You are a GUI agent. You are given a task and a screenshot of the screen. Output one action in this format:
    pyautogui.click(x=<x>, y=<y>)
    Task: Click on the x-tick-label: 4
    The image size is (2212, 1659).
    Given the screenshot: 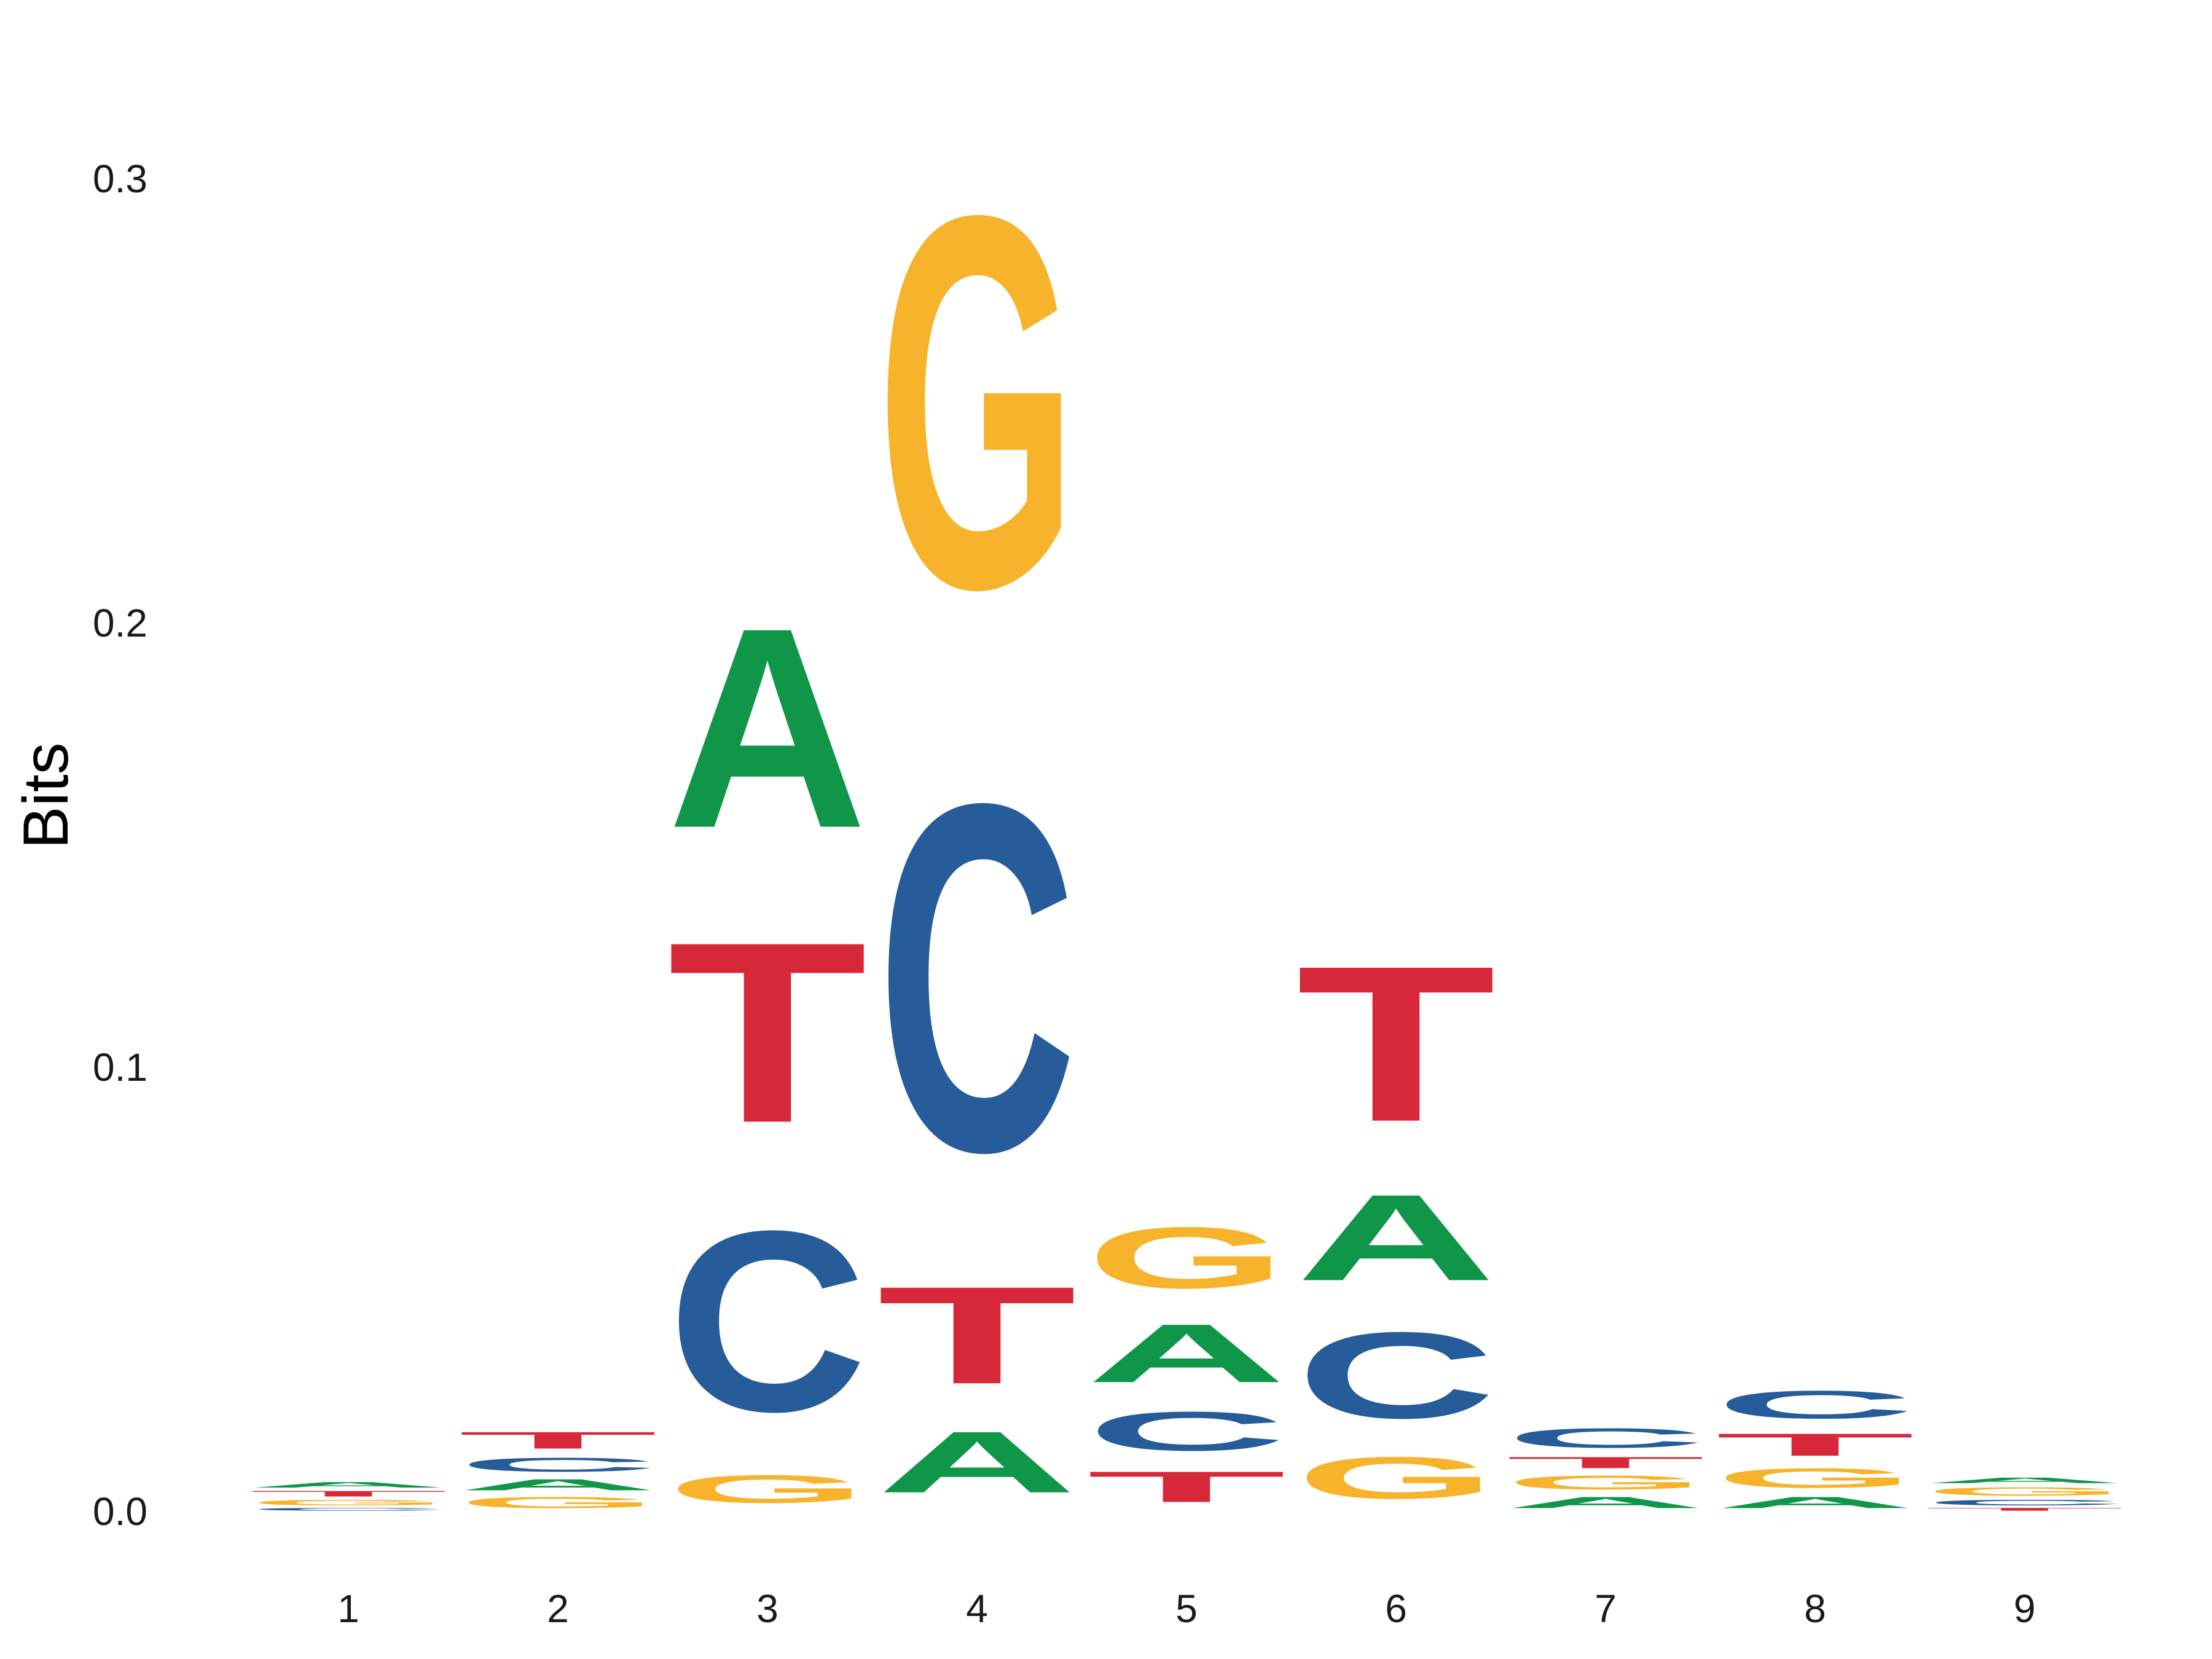 What is the action you would take?
    pyautogui.click(x=977, y=1608)
    